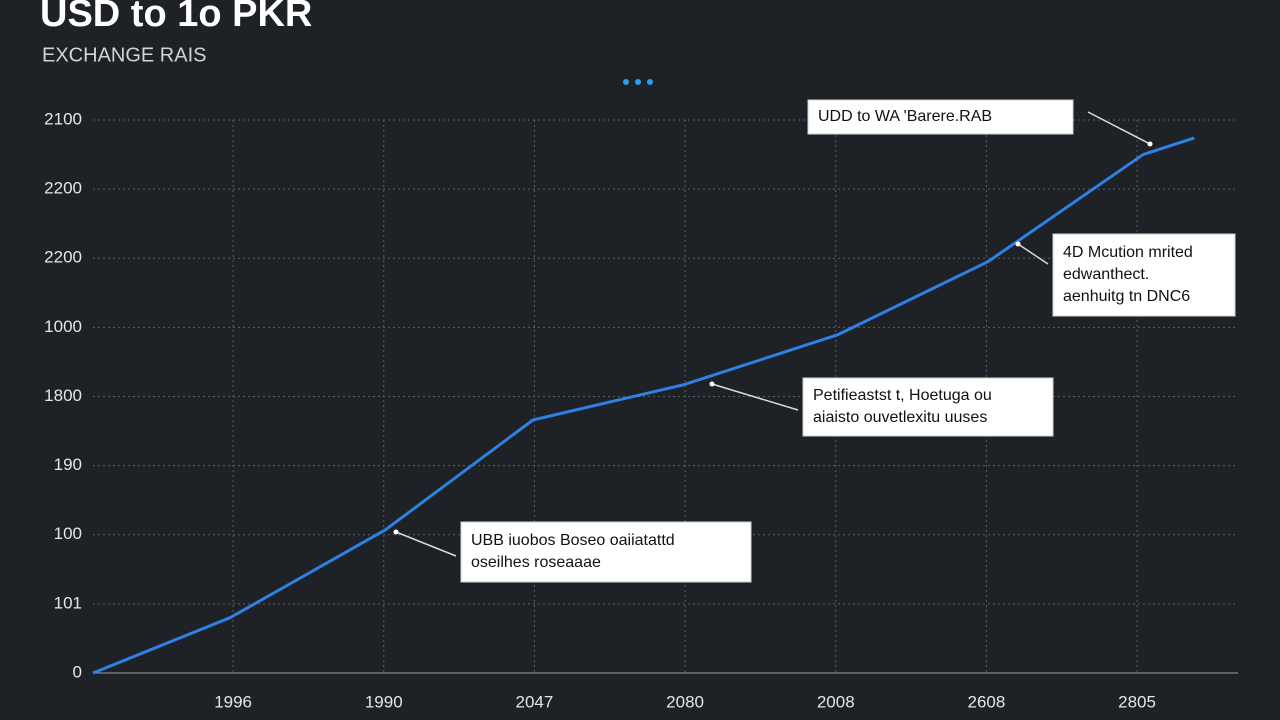  What do you see at coordinates (986, 701) in the screenshot?
I see `x-tick-label: 2608` at bounding box center [986, 701].